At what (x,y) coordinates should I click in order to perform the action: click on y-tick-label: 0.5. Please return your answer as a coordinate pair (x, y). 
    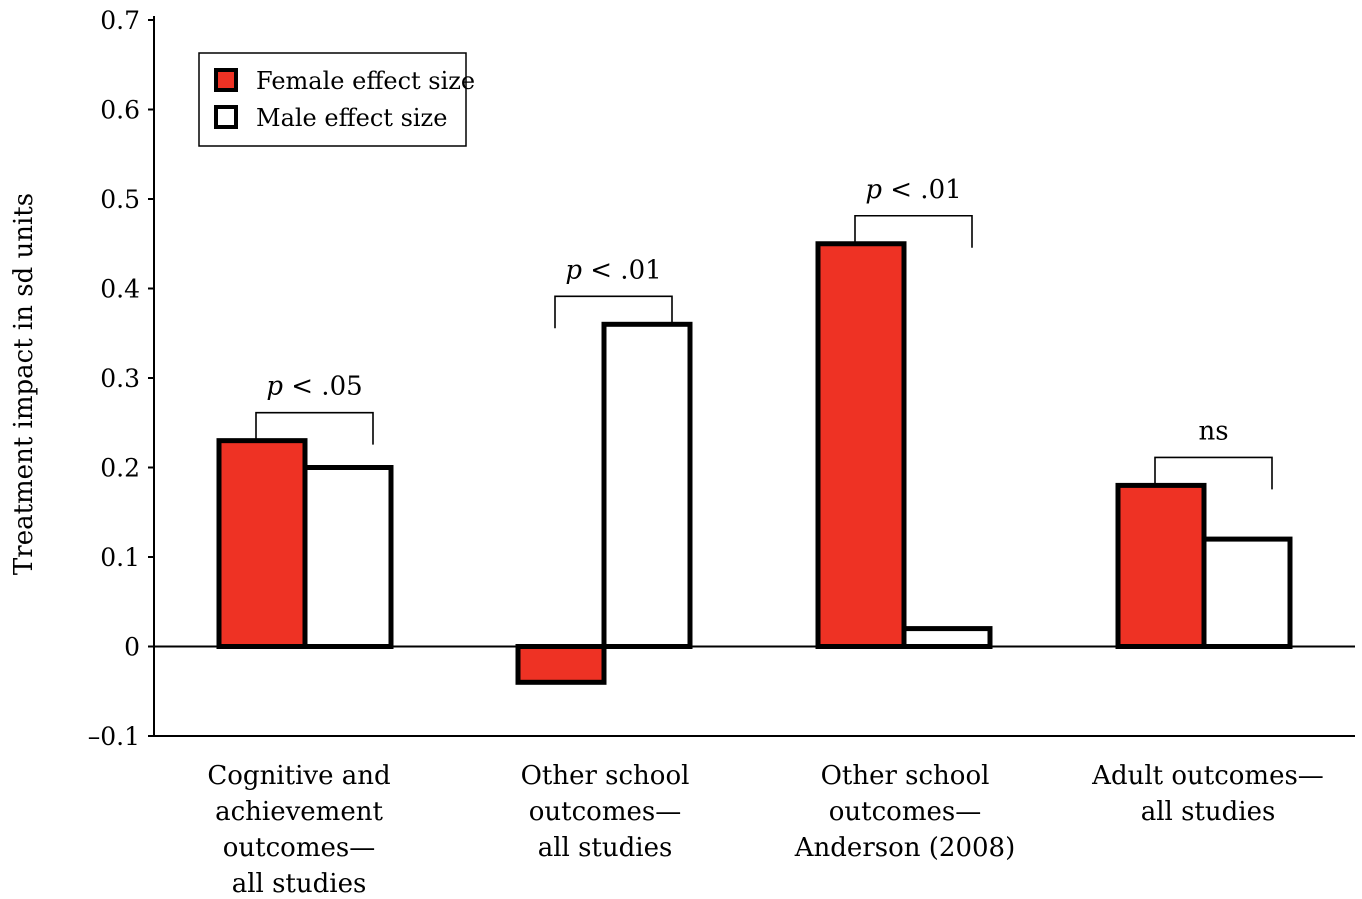
    Looking at the image, I should click on (120, 199).